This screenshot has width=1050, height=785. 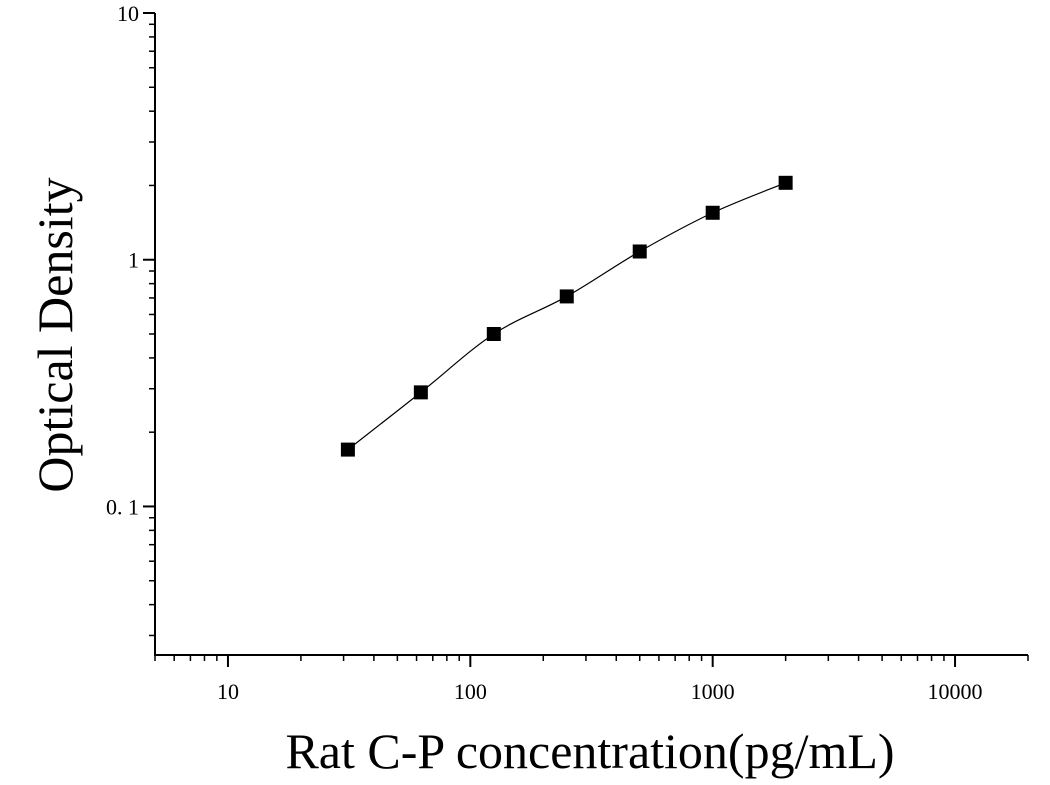 I want to click on x-tick-labels: 10 100 1000 10000, so click(x=600, y=691).